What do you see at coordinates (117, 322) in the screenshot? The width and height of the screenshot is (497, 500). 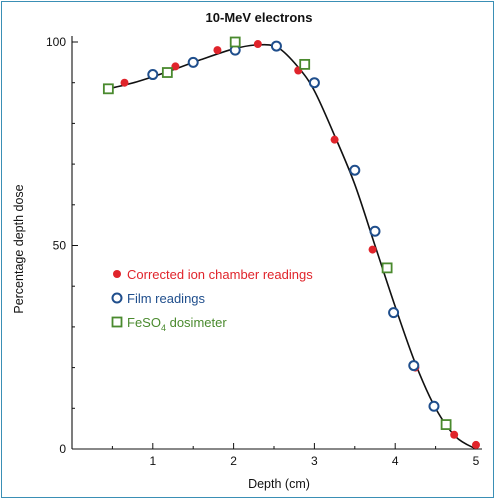 I see `legend-marker-open-square` at bounding box center [117, 322].